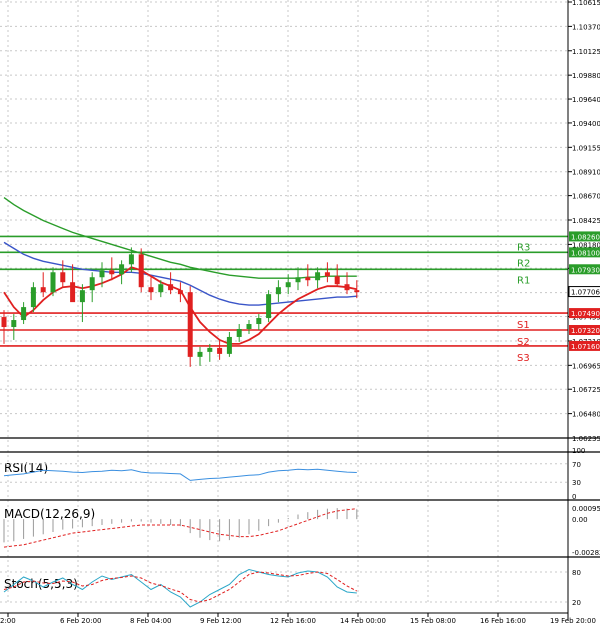 The height and width of the screenshot is (627, 600). I want to click on time-tick-label: 12 Feb 16:00, so click(293, 621).